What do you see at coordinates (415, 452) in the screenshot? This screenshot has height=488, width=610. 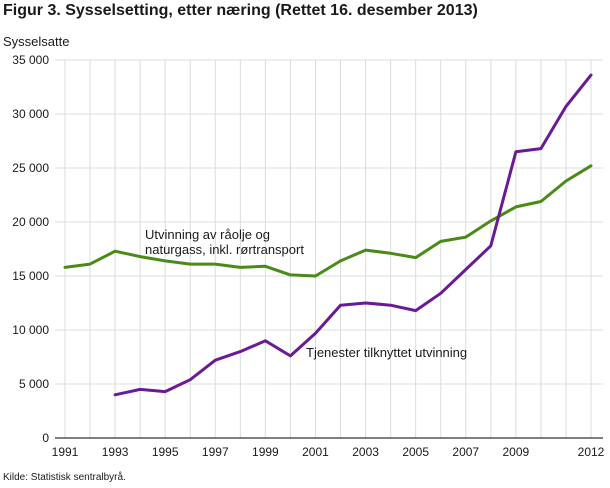 I see `x-tick-label: 2005` at bounding box center [415, 452].